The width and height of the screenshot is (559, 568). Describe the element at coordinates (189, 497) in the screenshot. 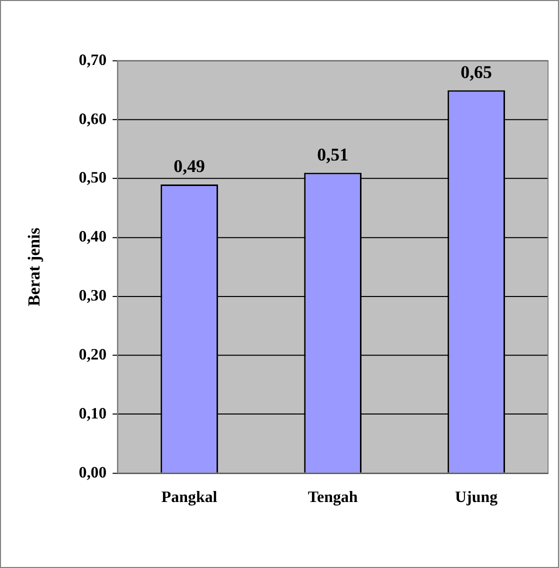

I see `x-tick-label: Pangkal` at that location.